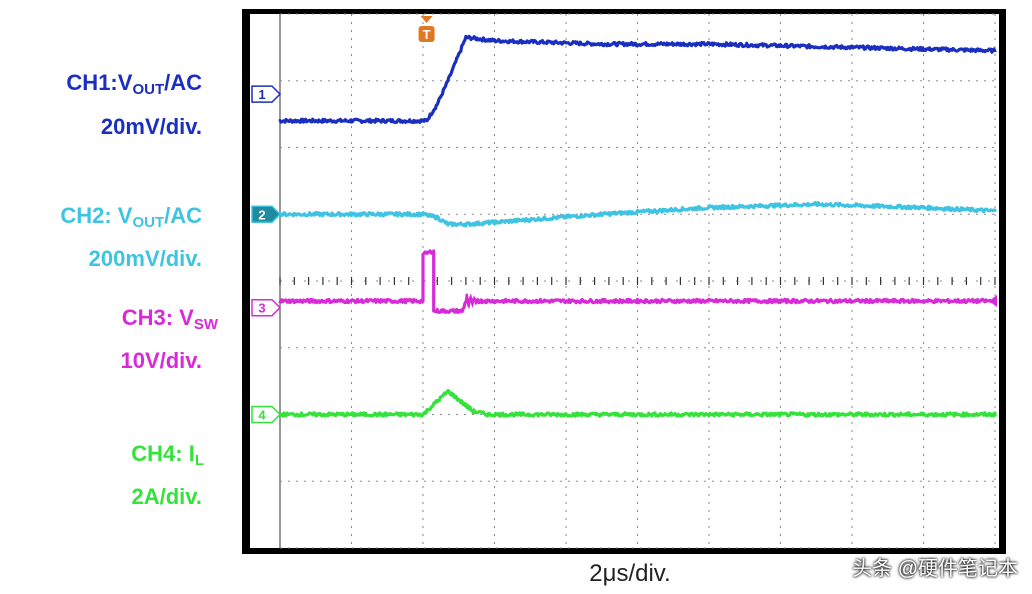 The image size is (1032, 594). I want to click on ch4-scale: 2A/div., so click(166, 496).